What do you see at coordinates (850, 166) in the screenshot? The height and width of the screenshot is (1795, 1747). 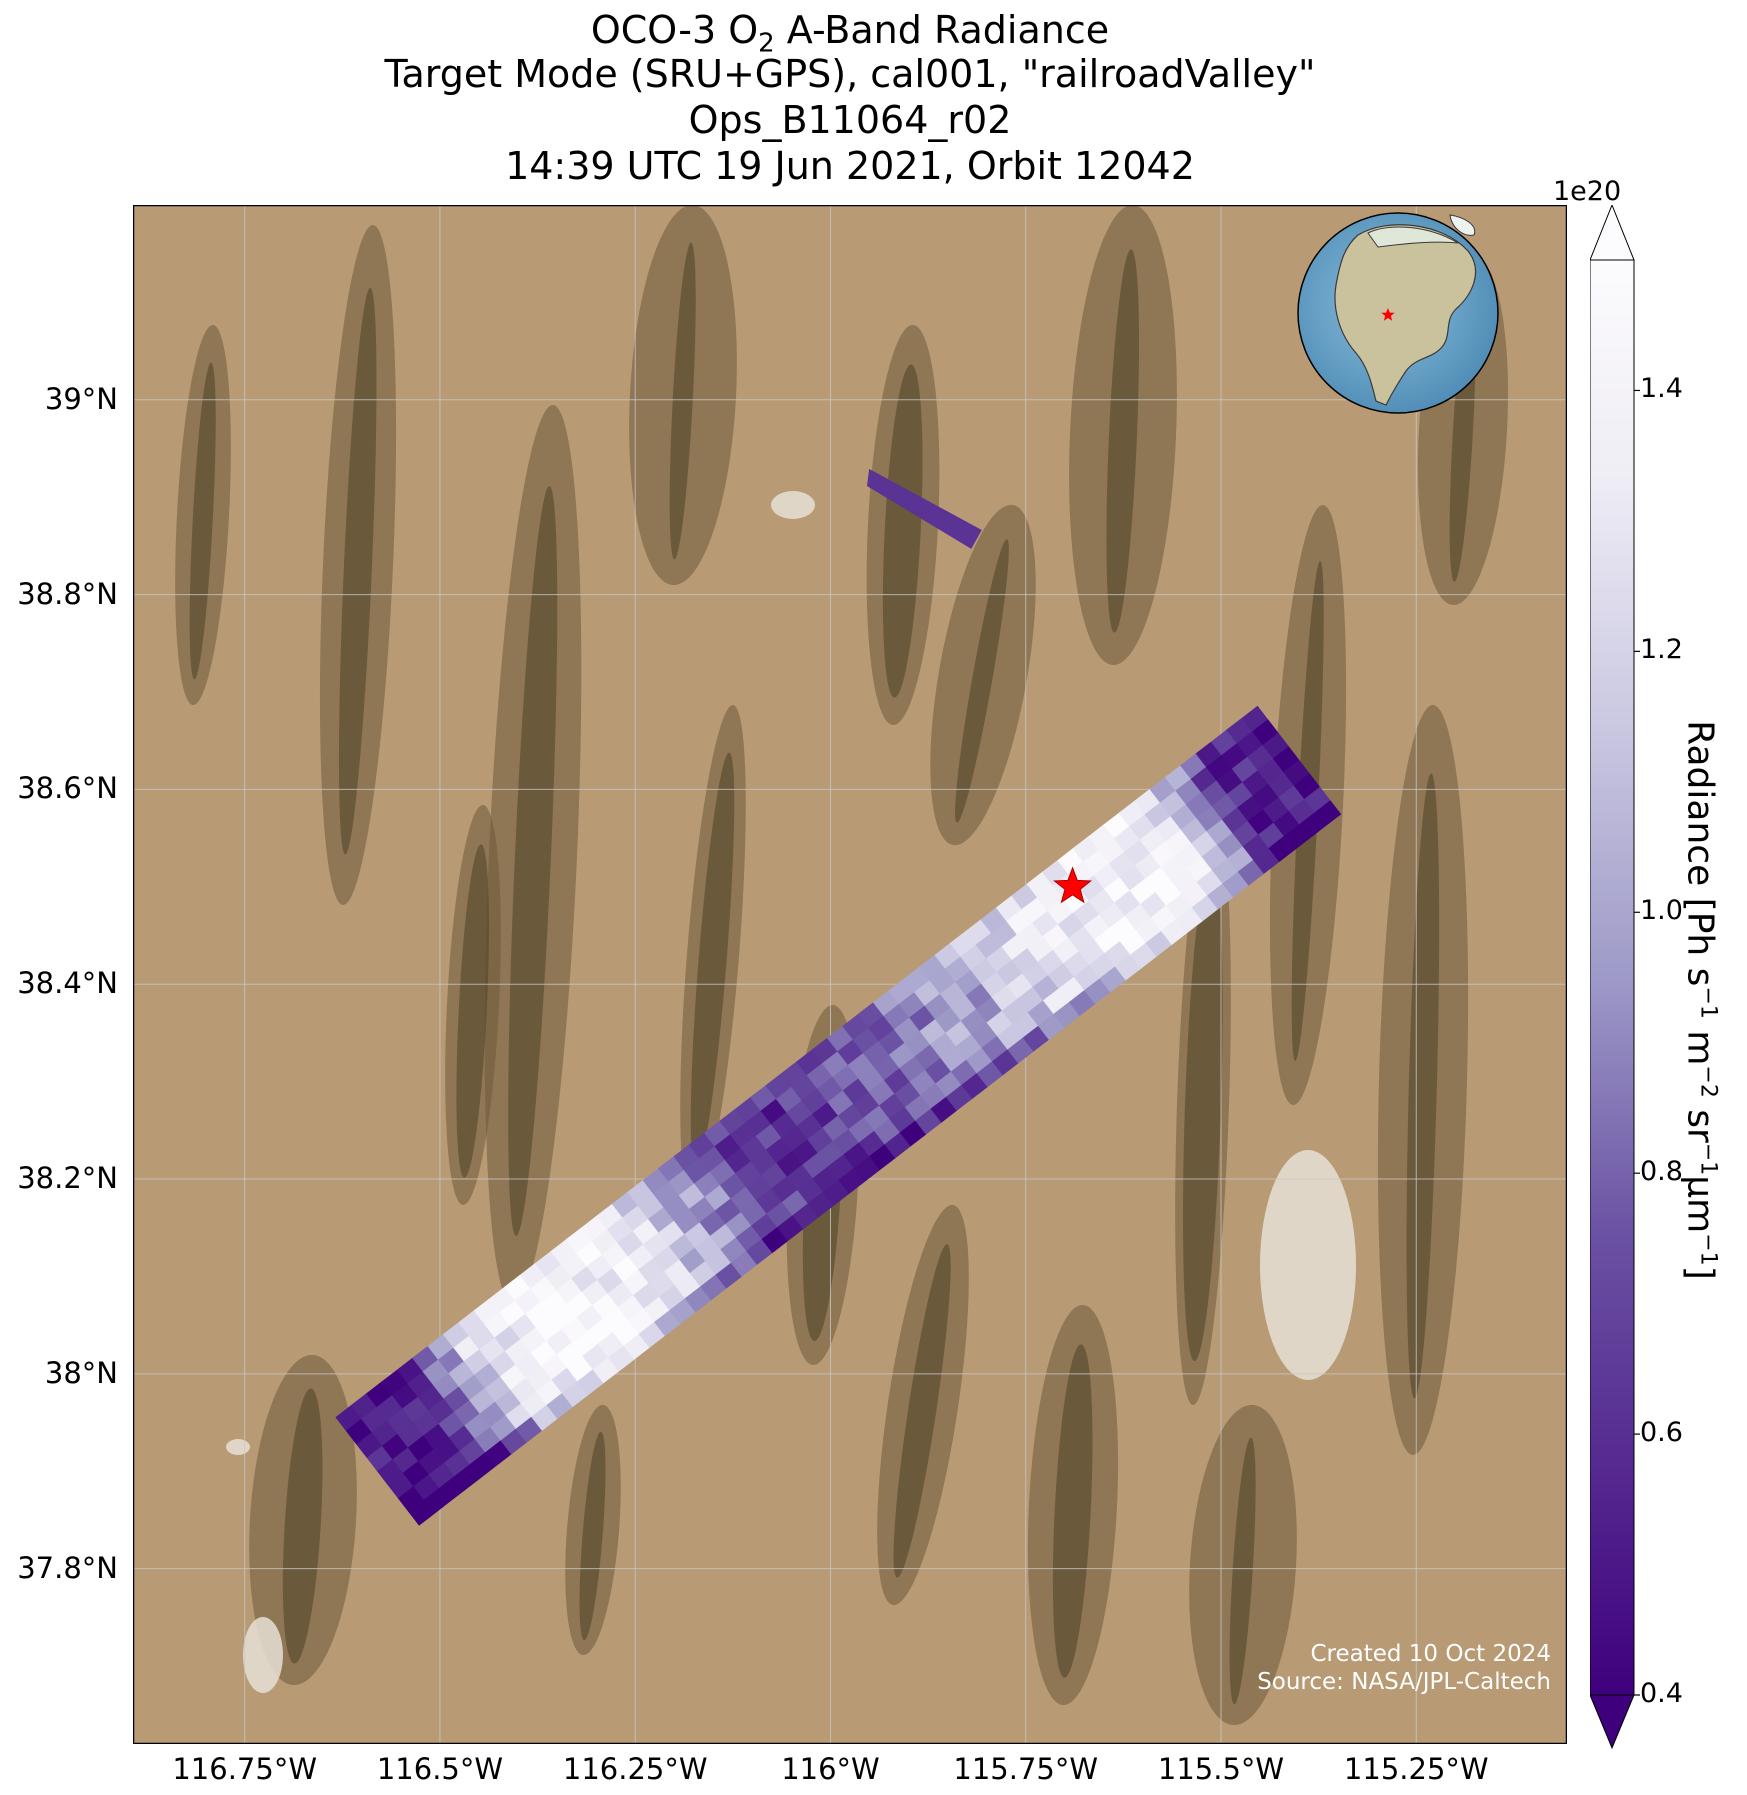 I see `title-line-4: 14:39 UTC 19 Jun 2021, Orbit 12042` at bounding box center [850, 166].